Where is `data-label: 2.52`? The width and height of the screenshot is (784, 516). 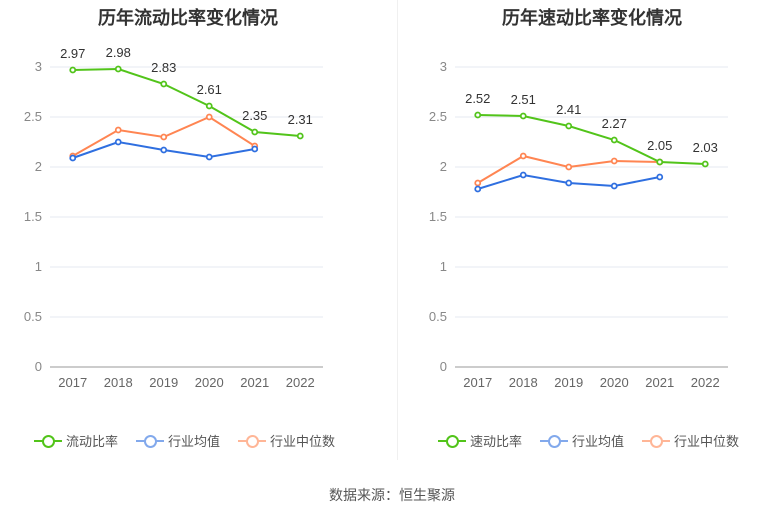 data-label: 2.52 is located at coordinates (477, 98).